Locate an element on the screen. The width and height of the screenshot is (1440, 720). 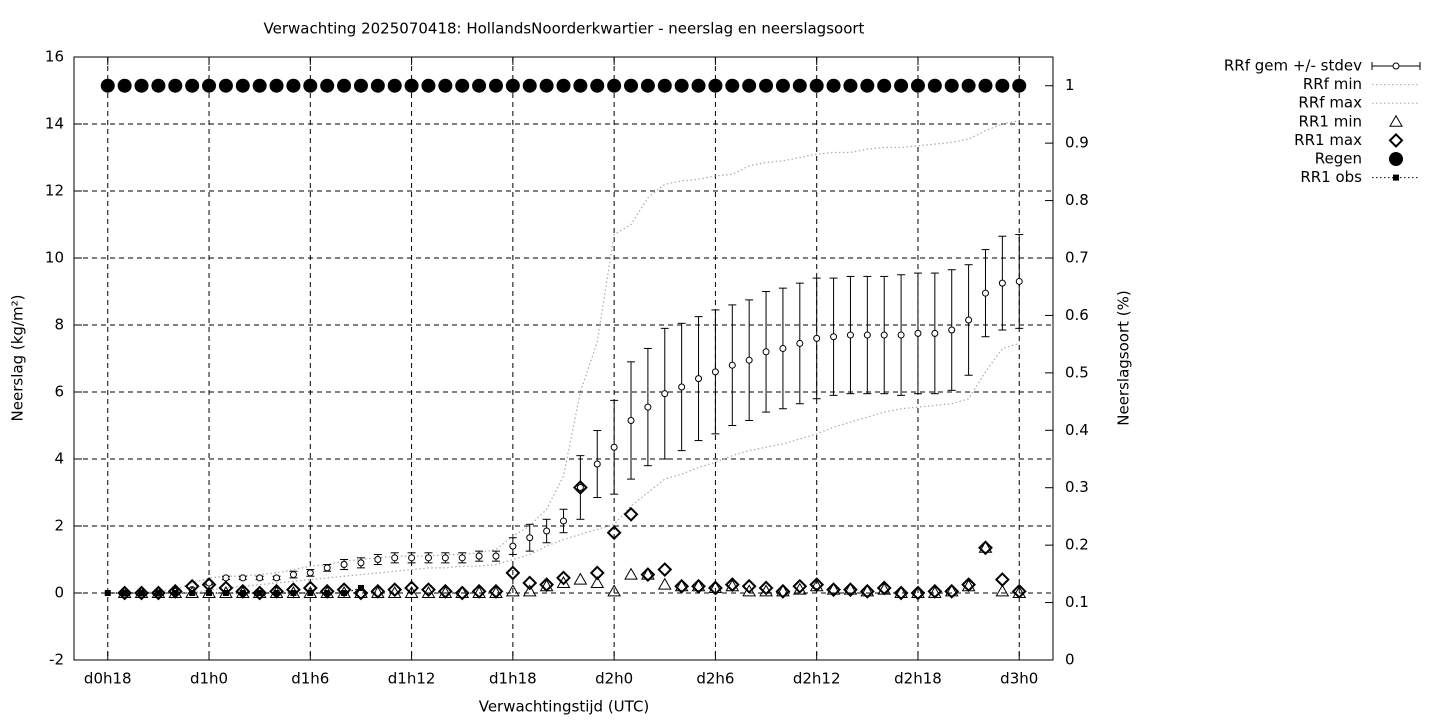
legend-label: RRf max is located at coordinates (1330, 103).